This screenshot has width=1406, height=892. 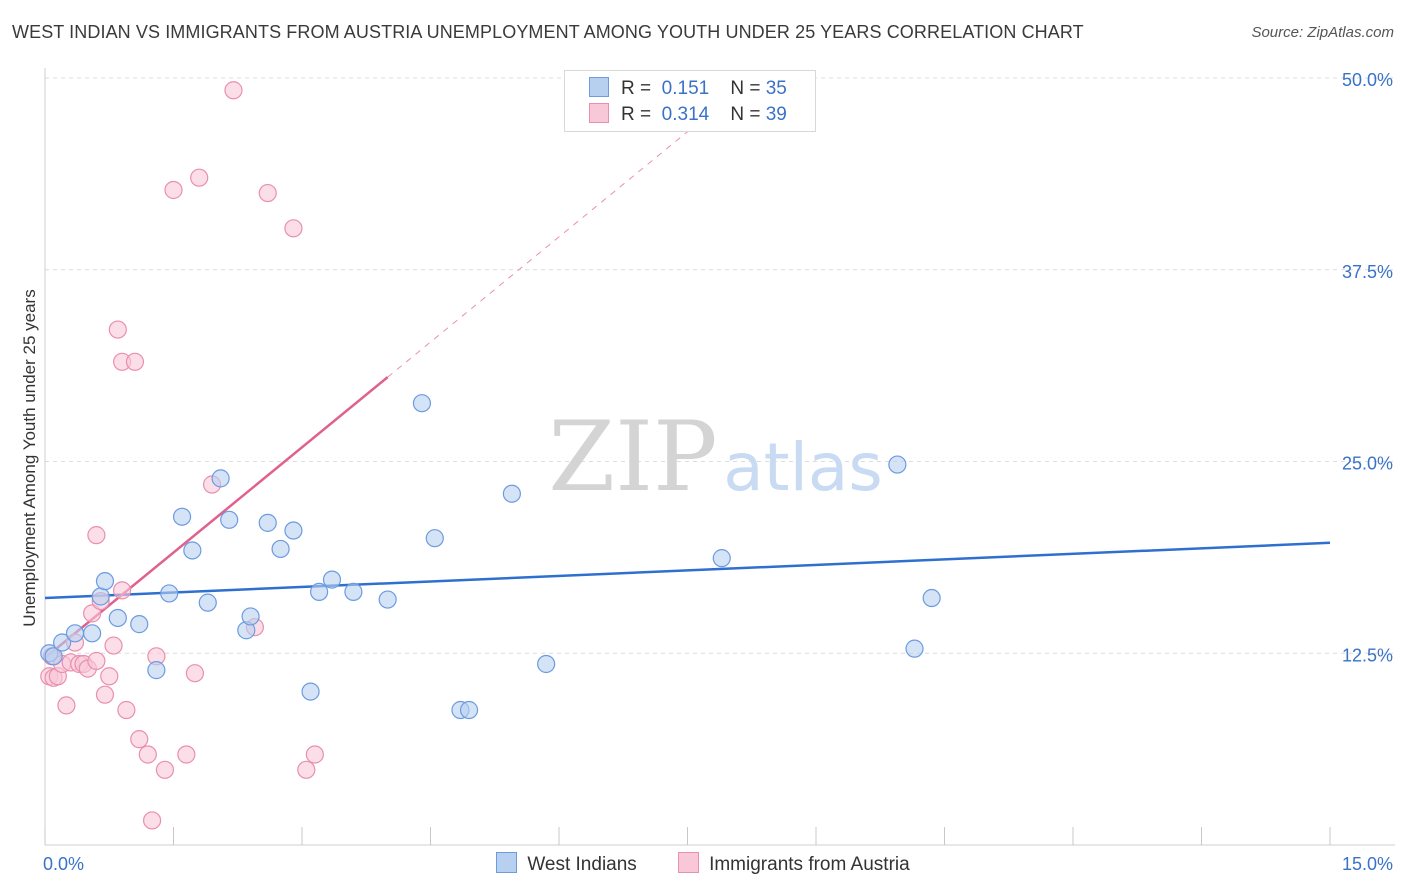 I want to click on trend-line-austria, so click(x=216, y=517).